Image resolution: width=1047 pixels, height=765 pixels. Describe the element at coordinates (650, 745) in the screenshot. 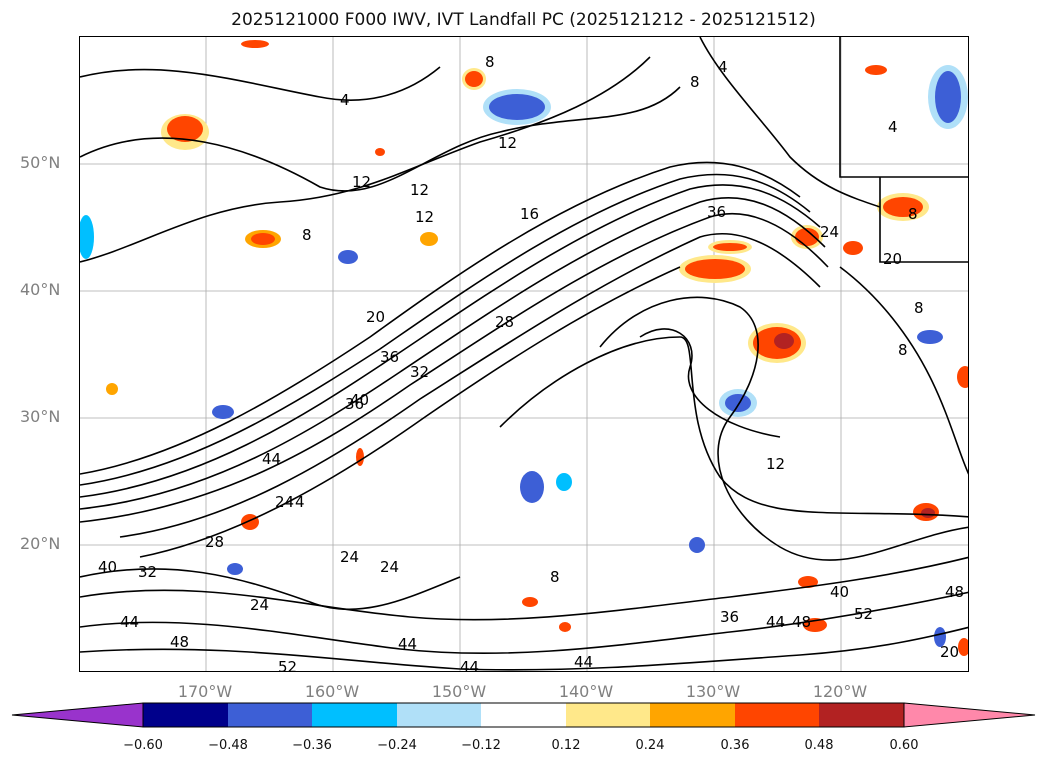

I see `colorbar-tick-label: 0.24` at that location.